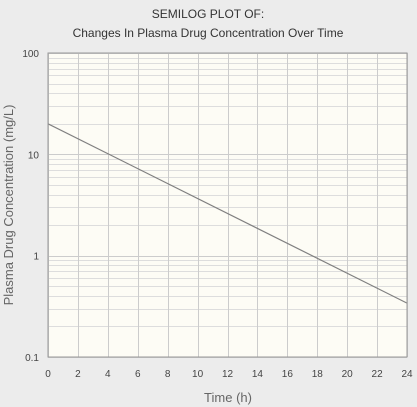 The image size is (417, 407). What do you see at coordinates (36, 257) in the screenshot?
I see `y-tick-label: 1` at bounding box center [36, 257].